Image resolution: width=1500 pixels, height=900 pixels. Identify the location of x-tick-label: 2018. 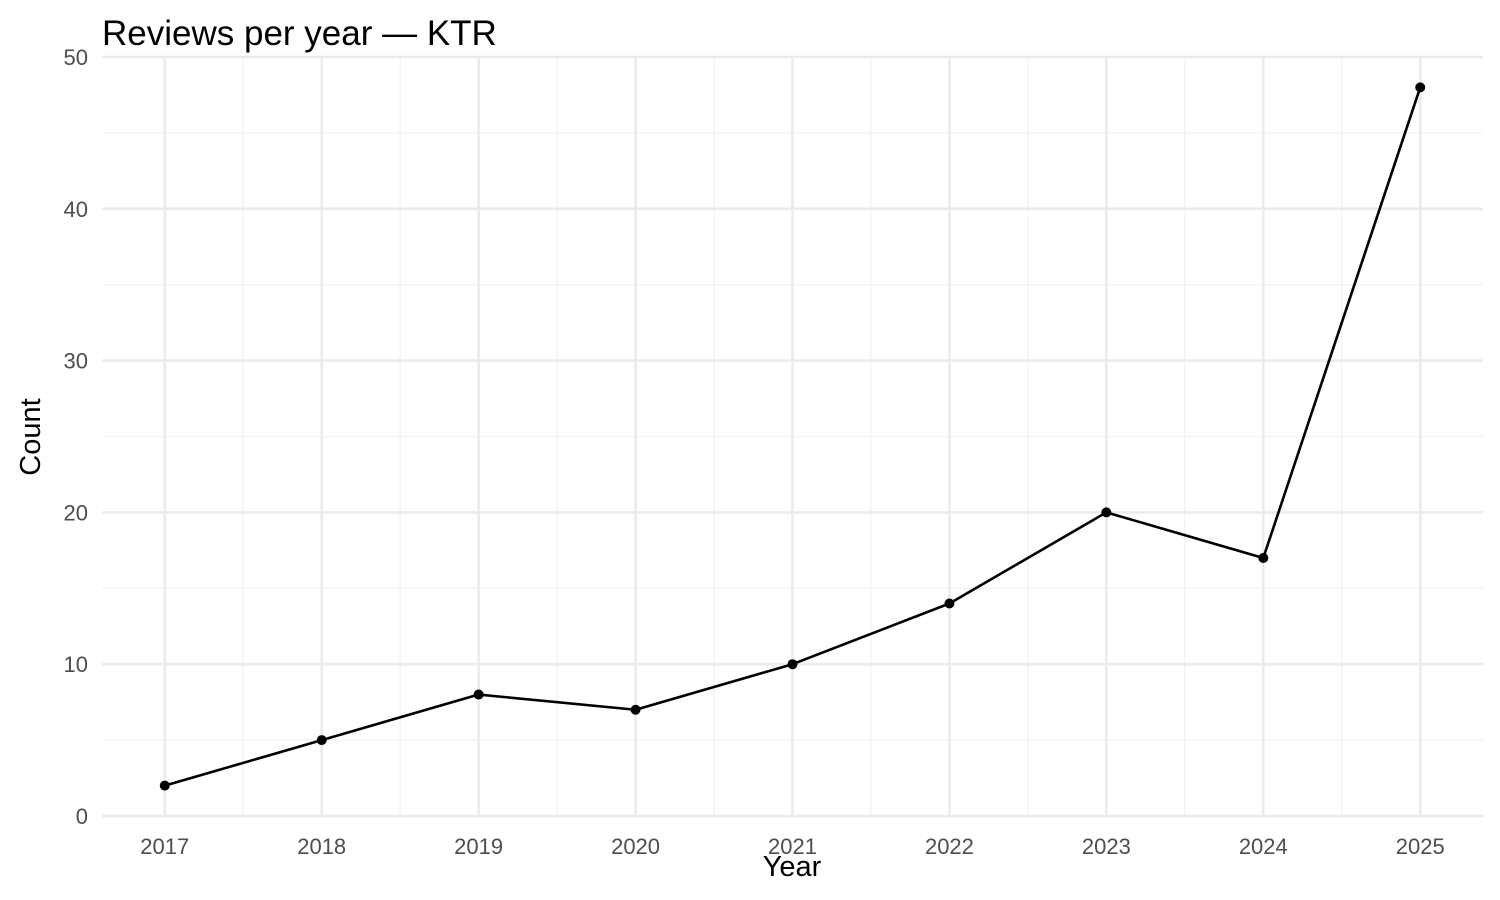
(321, 846).